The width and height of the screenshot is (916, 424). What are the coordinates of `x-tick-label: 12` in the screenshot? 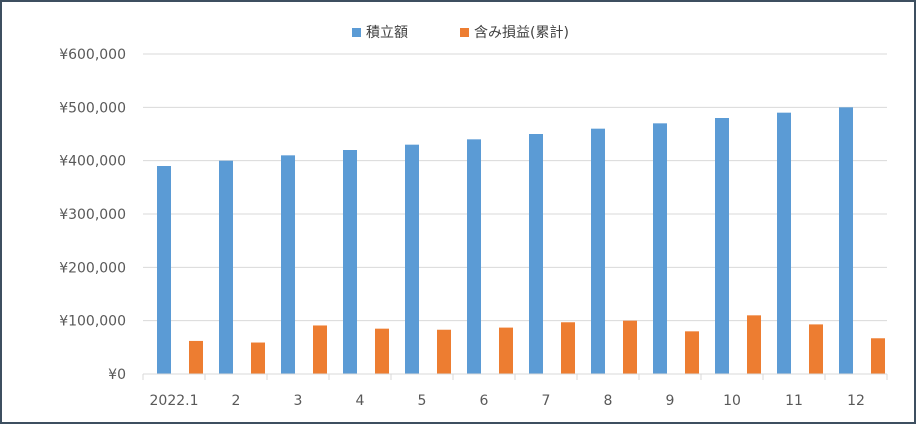 It's located at (856, 401).